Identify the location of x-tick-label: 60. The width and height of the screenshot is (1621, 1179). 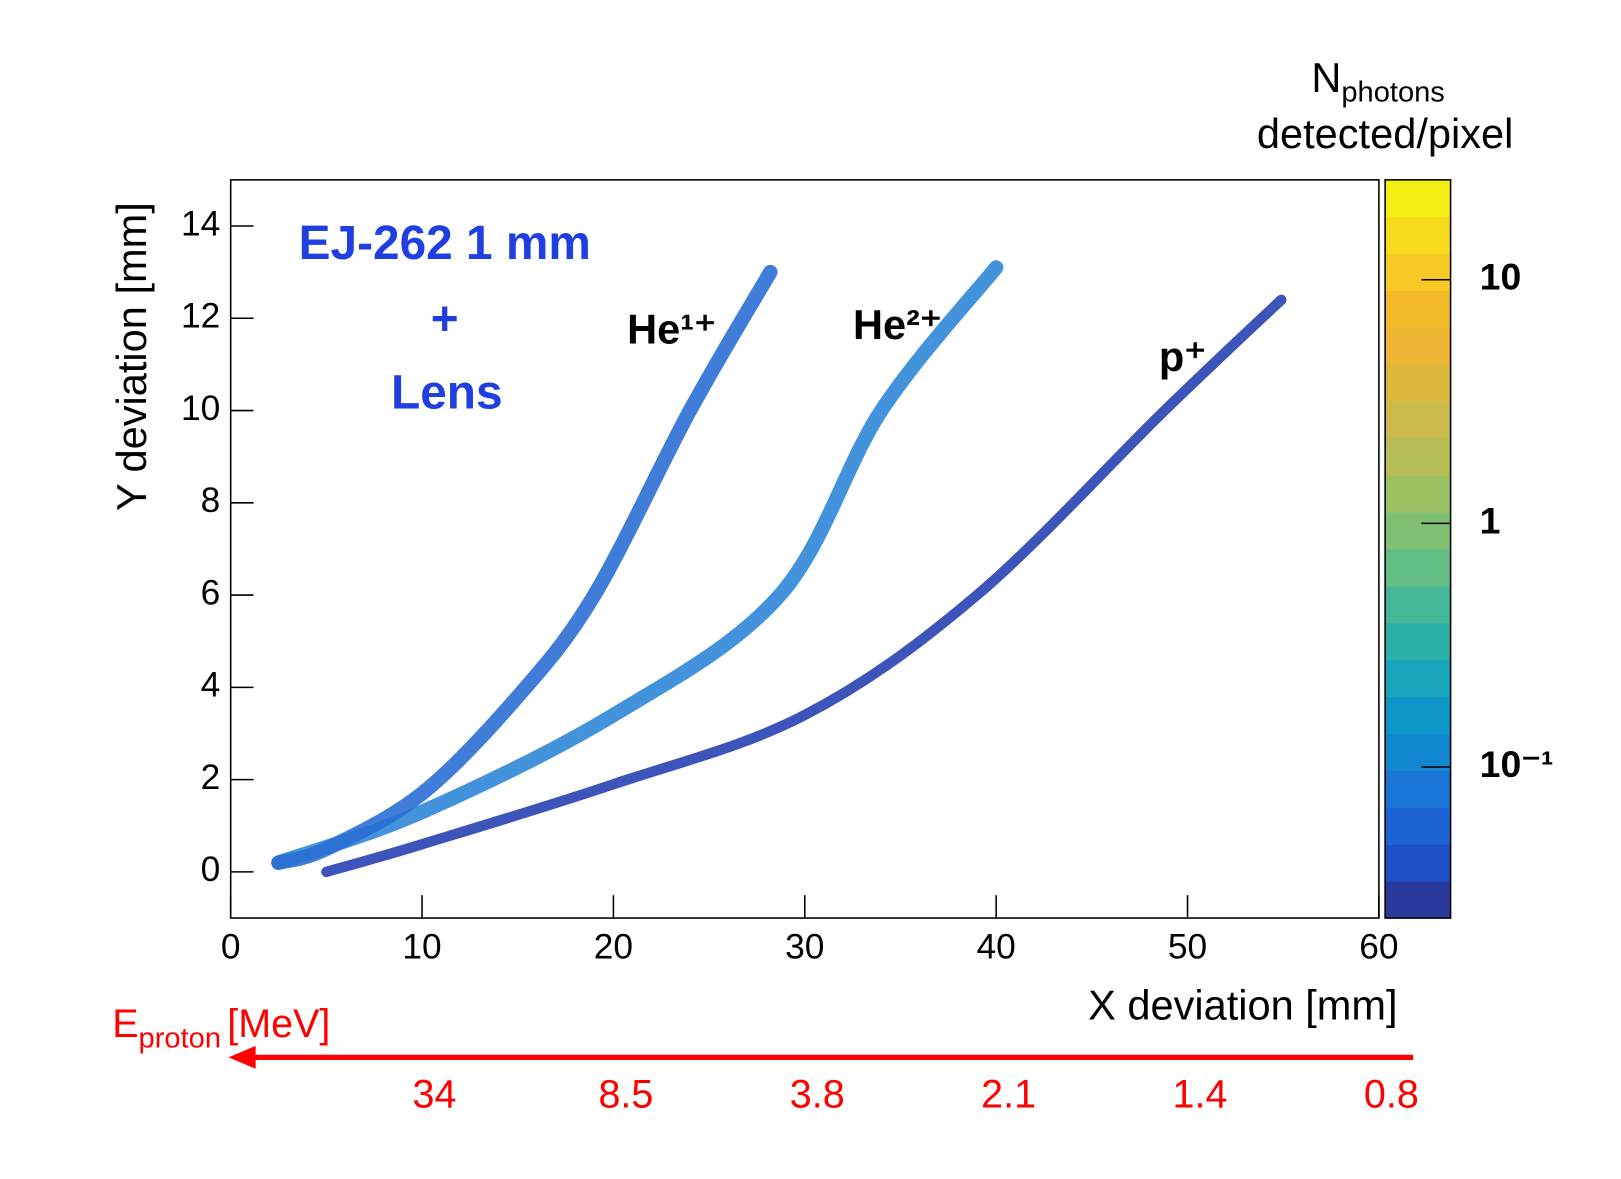
(1378, 947).